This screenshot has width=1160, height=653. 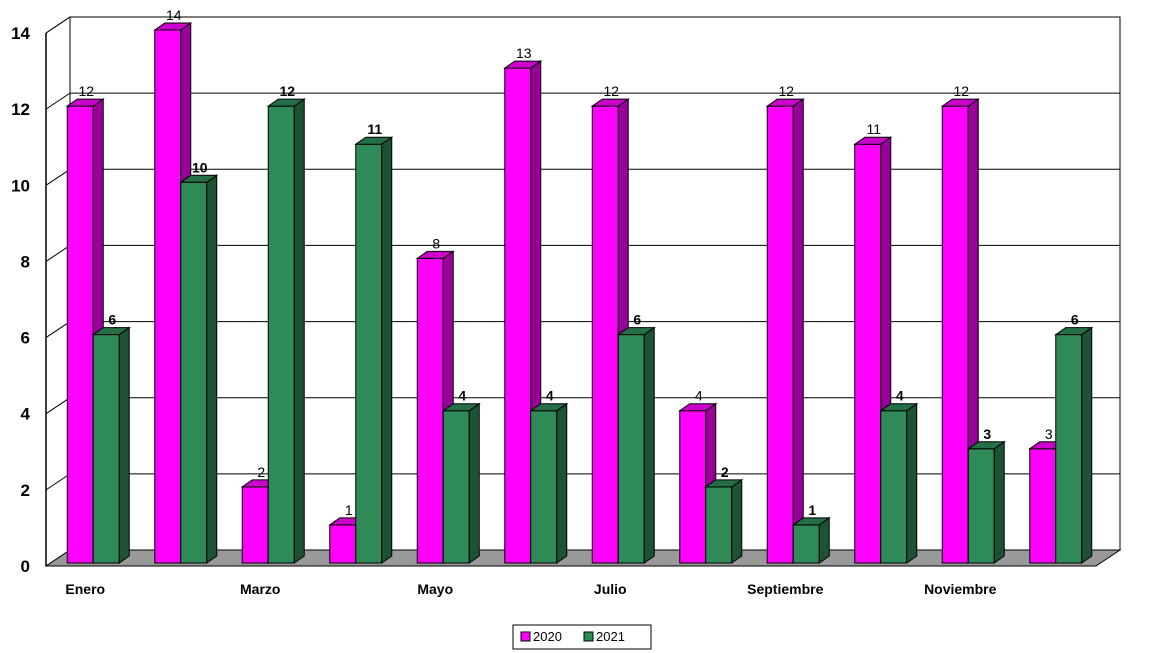 I want to click on legend-box, so click(x=582, y=637).